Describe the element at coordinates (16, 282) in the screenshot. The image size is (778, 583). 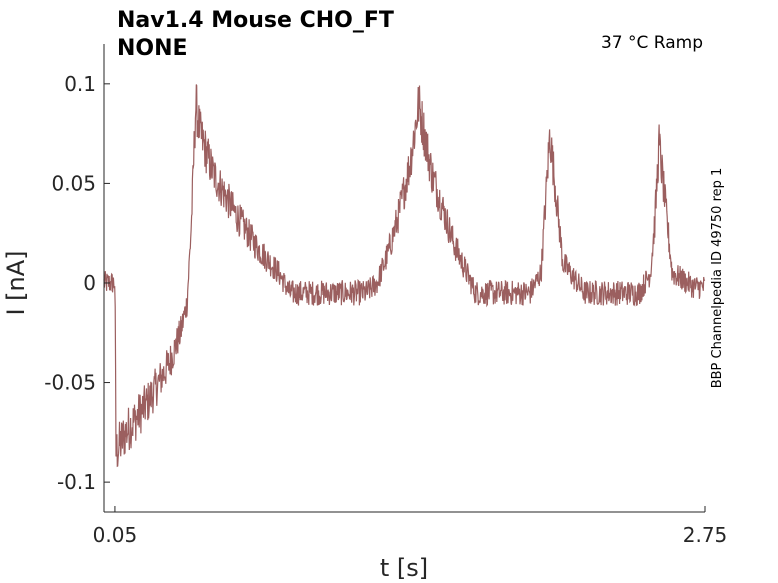
I see `y-axis-label: I [nA]` at that location.